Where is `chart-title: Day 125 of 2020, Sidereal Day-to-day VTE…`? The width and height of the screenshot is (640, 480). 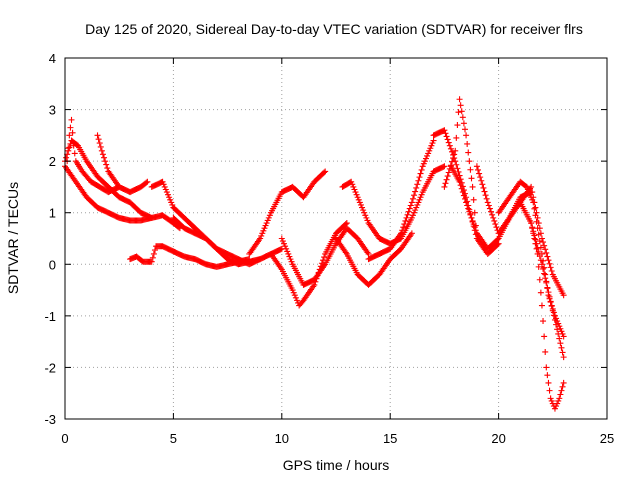 chart-title: Day 125 of 2020, Sidereal Day-to-day VTE… is located at coordinates (334, 29).